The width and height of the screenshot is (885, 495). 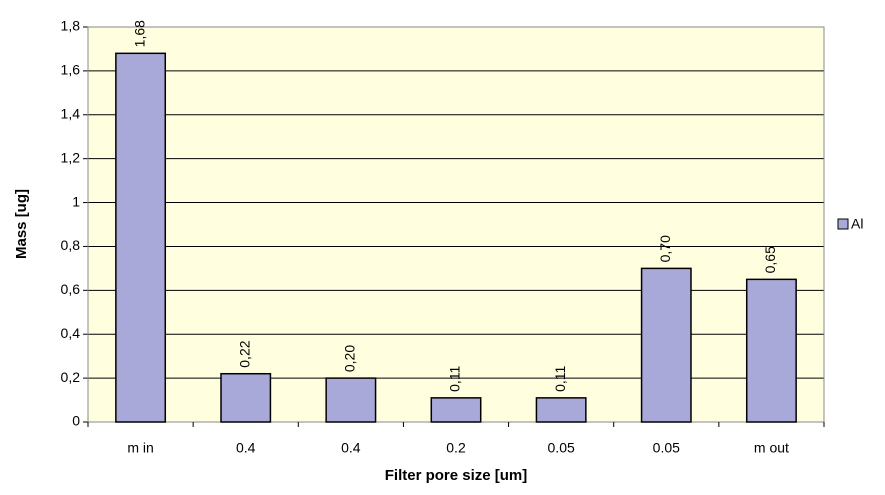 I want to click on y-tick-label: 0,6, so click(x=71, y=289).